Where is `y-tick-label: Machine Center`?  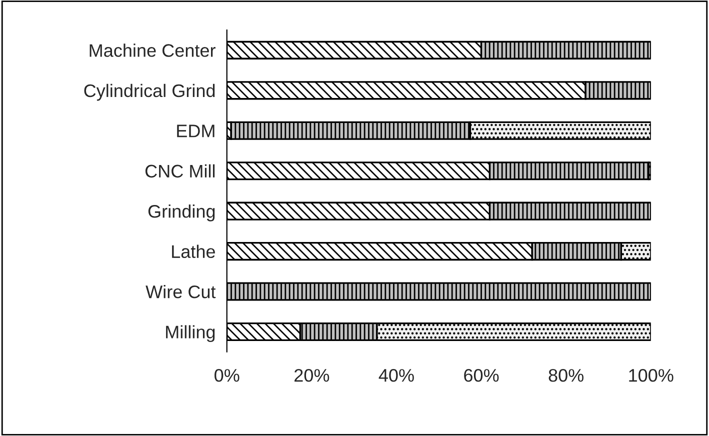
y-tick-label: Machine Center is located at coordinates (153, 50).